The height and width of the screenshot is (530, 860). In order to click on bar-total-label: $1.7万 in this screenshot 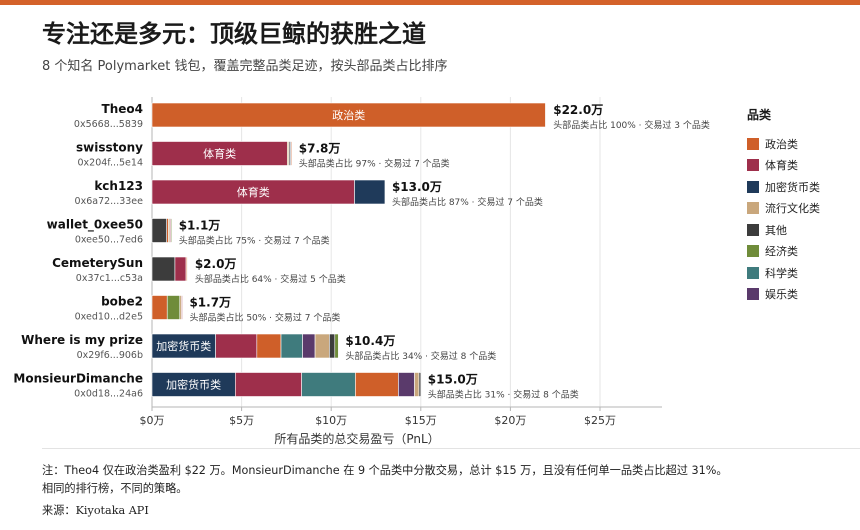, I will do `click(210, 303)`.